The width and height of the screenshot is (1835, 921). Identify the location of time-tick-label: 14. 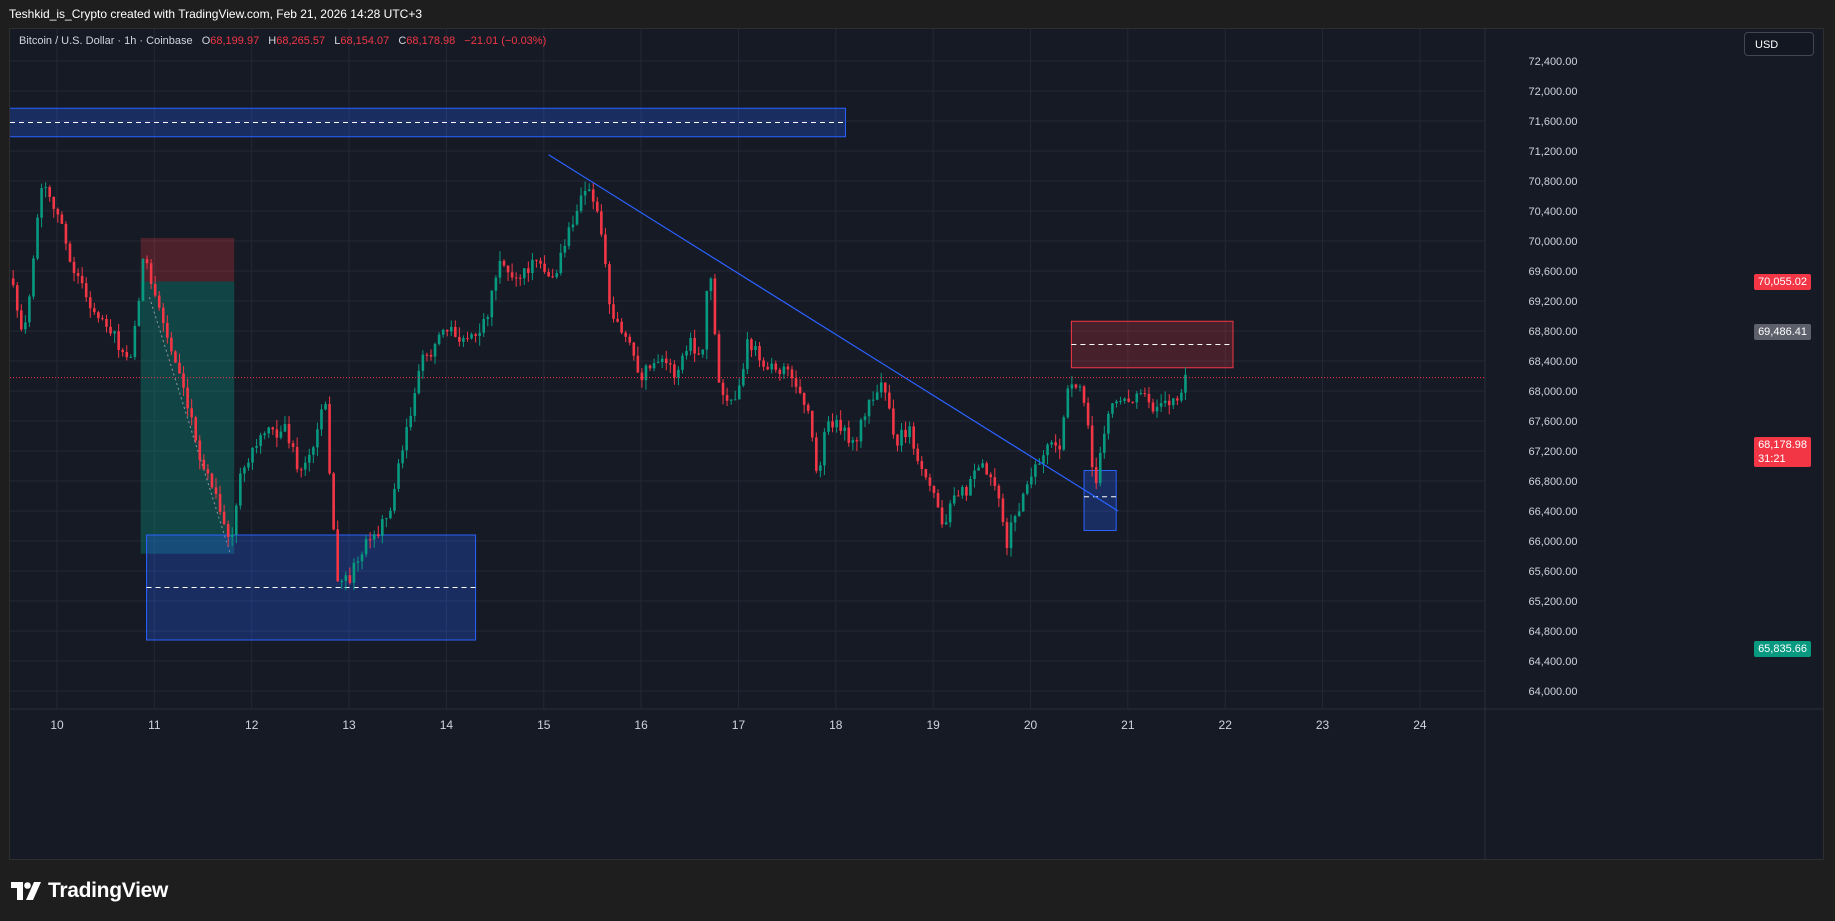
(447, 725).